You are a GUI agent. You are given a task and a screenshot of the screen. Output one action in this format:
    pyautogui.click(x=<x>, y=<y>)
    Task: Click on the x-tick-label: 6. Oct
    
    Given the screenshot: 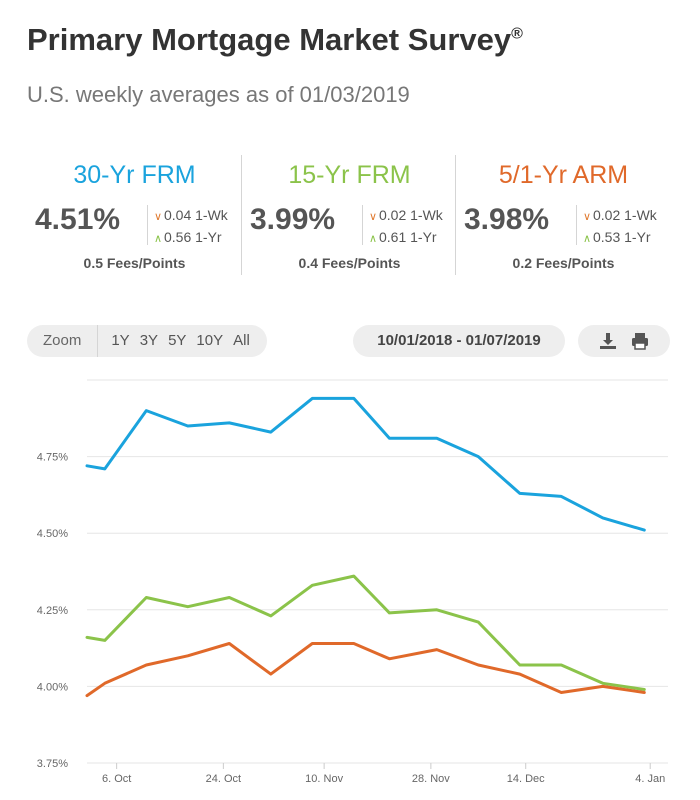 What is the action you would take?
    pyautogui.click(x=116, y=779)
    